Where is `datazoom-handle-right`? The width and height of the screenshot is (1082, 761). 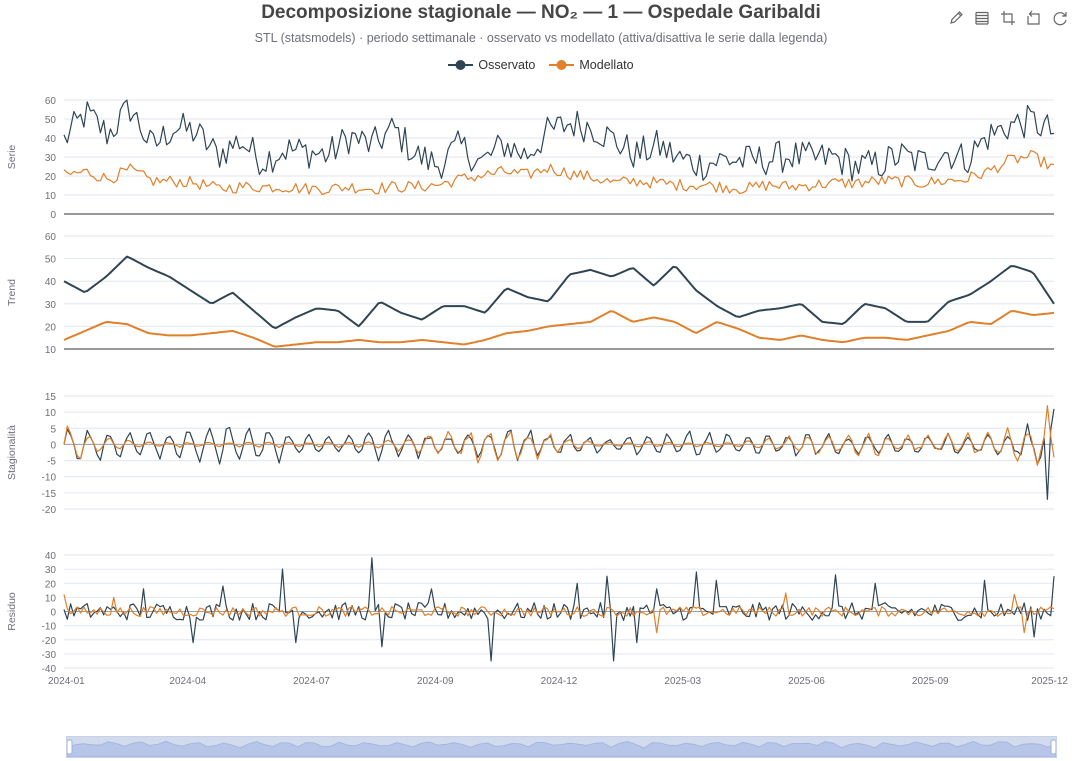 datazoom-handle-right is located at coordinates (1053, 747).